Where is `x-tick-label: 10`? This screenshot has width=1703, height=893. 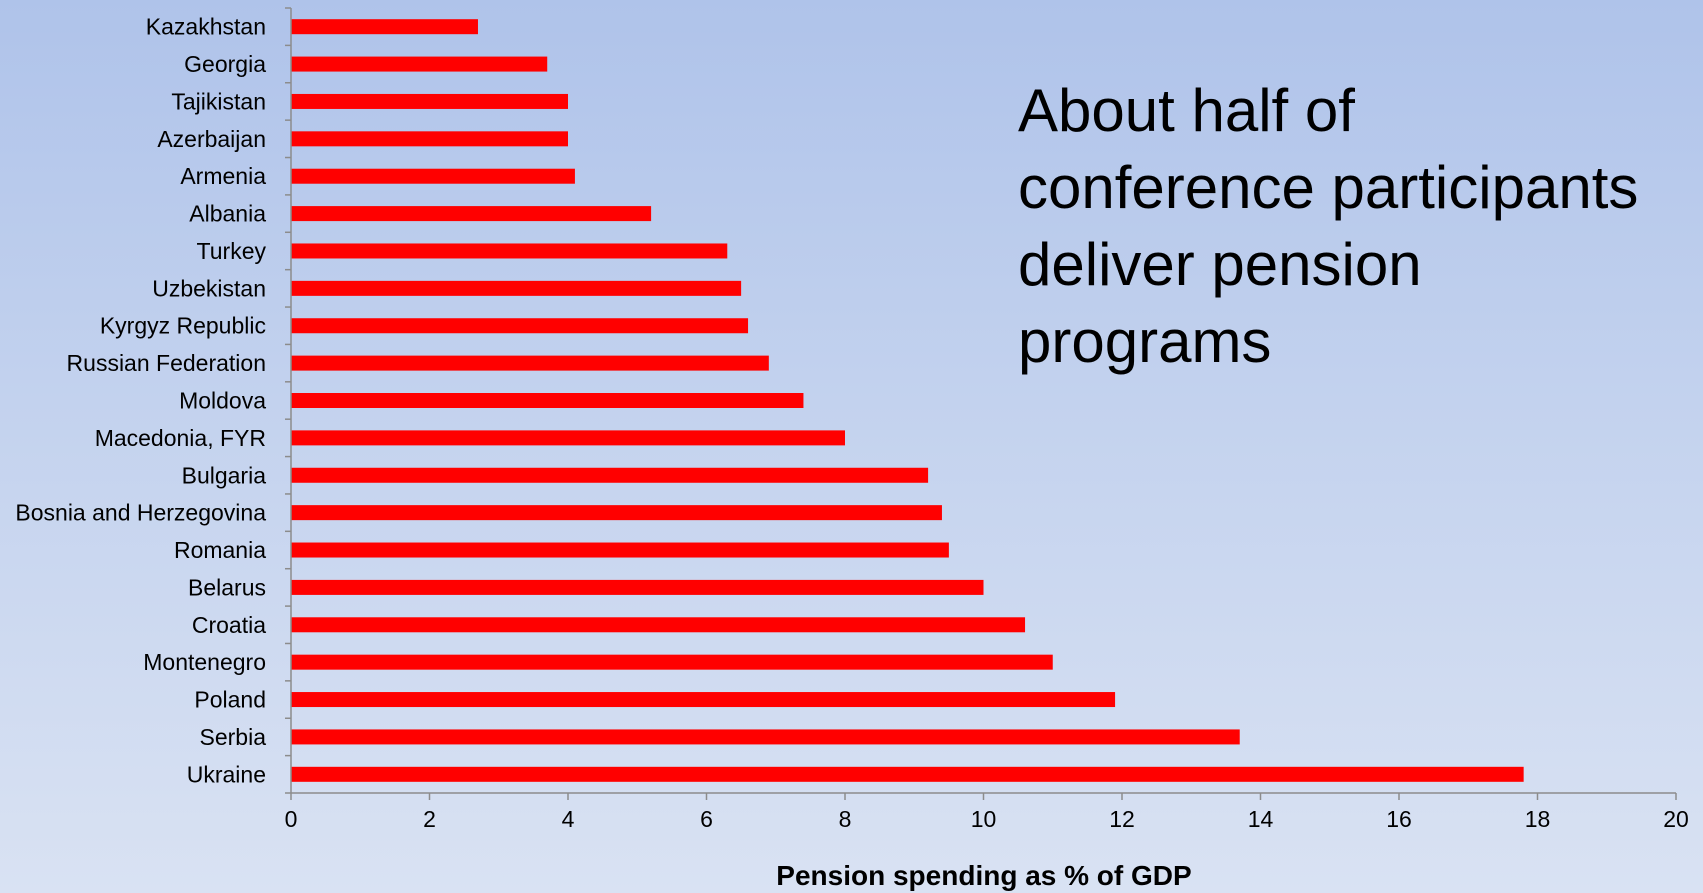
x-tick-label: 10 is located at coordinates (984, 819).